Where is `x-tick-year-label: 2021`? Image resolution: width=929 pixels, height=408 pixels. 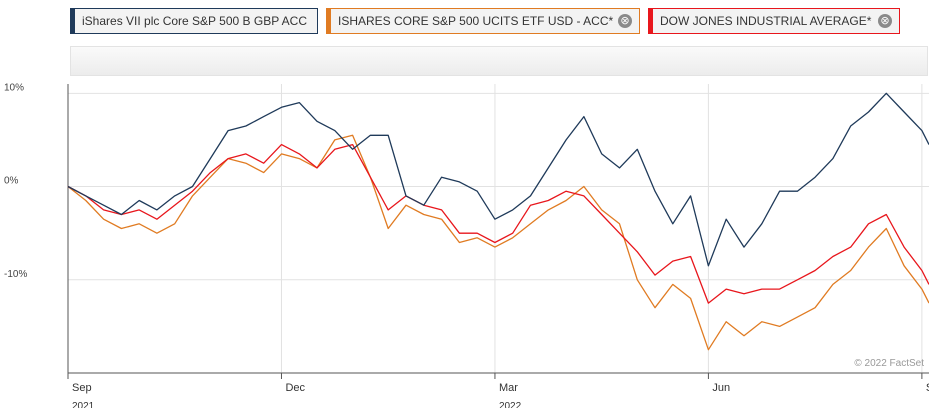 x-tick-year-label: 2021 is located at coordinates (83, 404).